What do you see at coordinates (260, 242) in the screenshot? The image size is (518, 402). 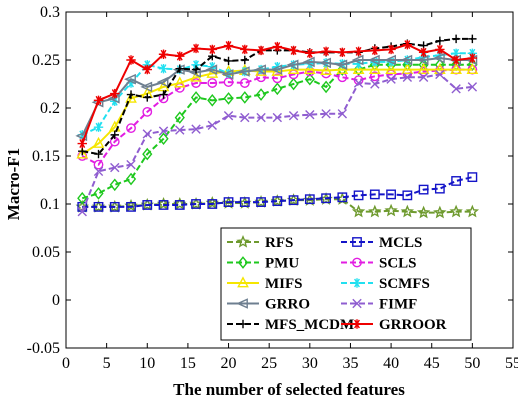 I see `legend-item-rfs: RFS` at bounding box center [260, 242].